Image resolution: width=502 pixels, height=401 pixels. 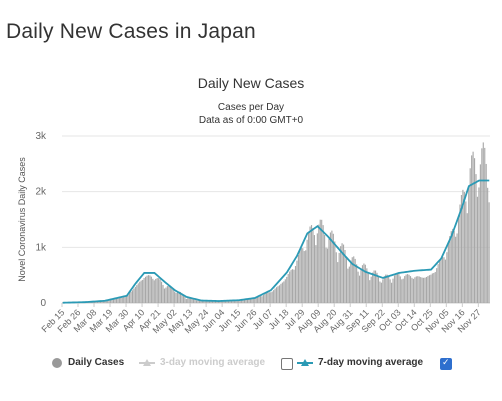 What do you see at coordinates (446, 363) in the screenshot?
I see `checkbox-7day-average` at bounding box center [446, 363].